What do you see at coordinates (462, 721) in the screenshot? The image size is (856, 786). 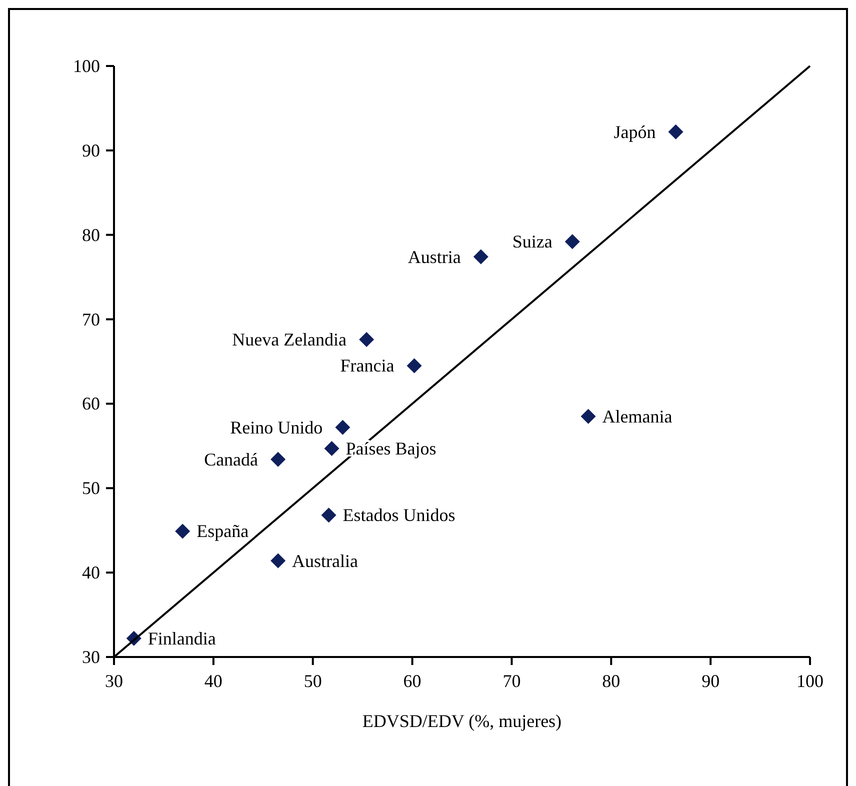 I see `x-axis-title: EDVSD/EDV (%, mujeres)` at bounding box center [462, 721].